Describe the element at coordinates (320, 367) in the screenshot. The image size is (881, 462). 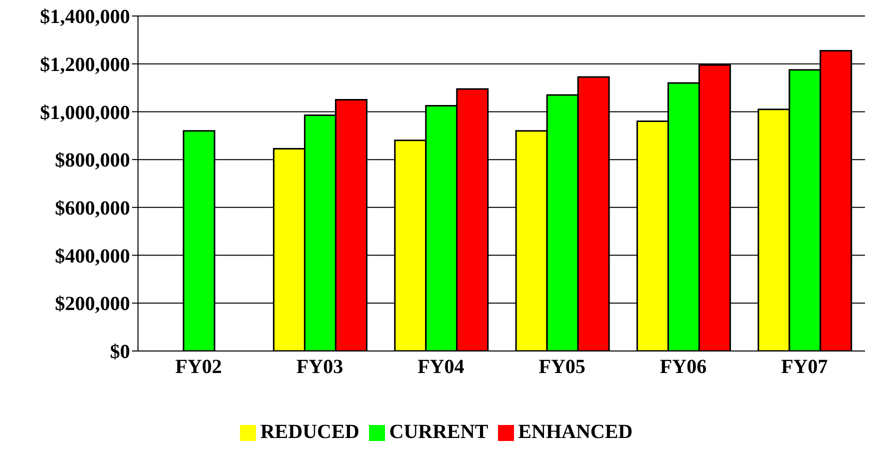
I see `x-tick-label: FY03` at that location.